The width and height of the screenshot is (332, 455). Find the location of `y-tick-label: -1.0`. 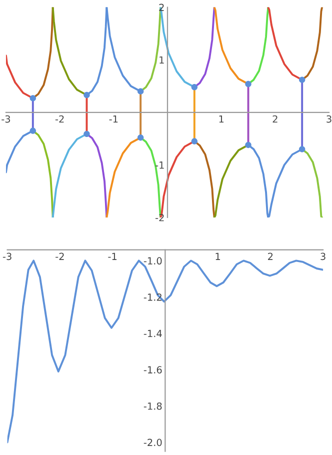

y-tick-label: -1.0 is located at coordinates (153, 261).